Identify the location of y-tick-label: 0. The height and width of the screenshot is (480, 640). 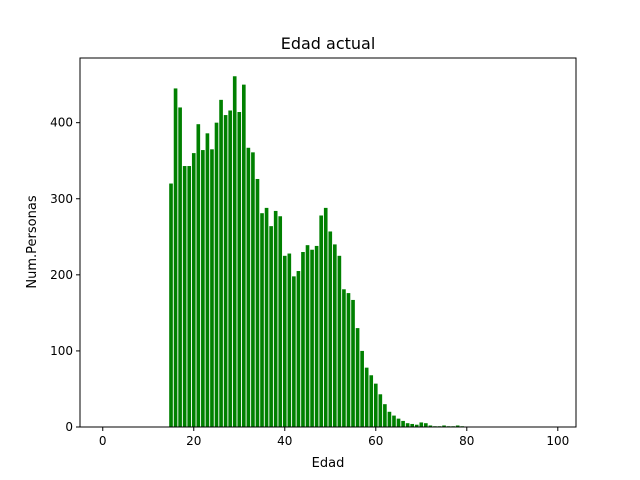
(69, 427).